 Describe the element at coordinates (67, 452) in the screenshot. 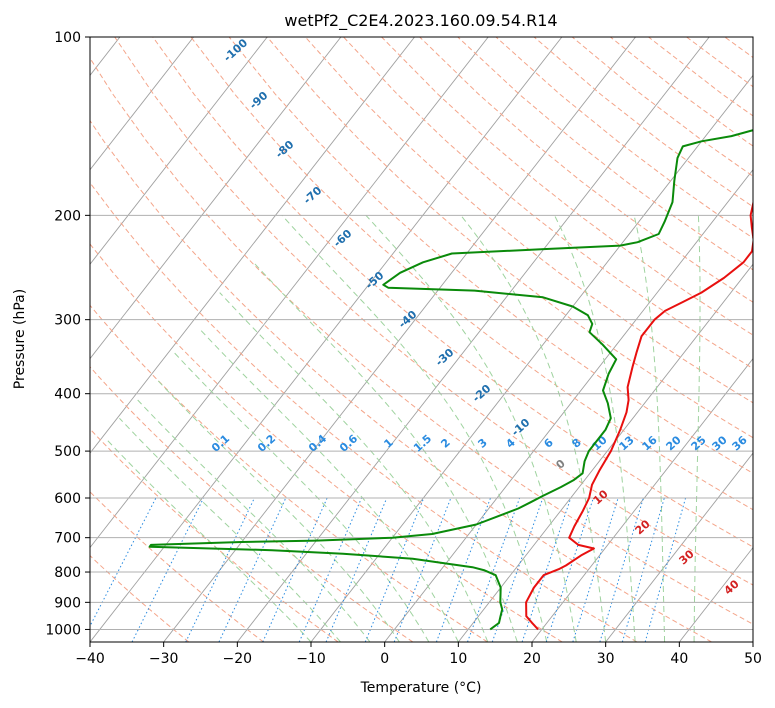

I see `y-tick-label: 500` at that location.